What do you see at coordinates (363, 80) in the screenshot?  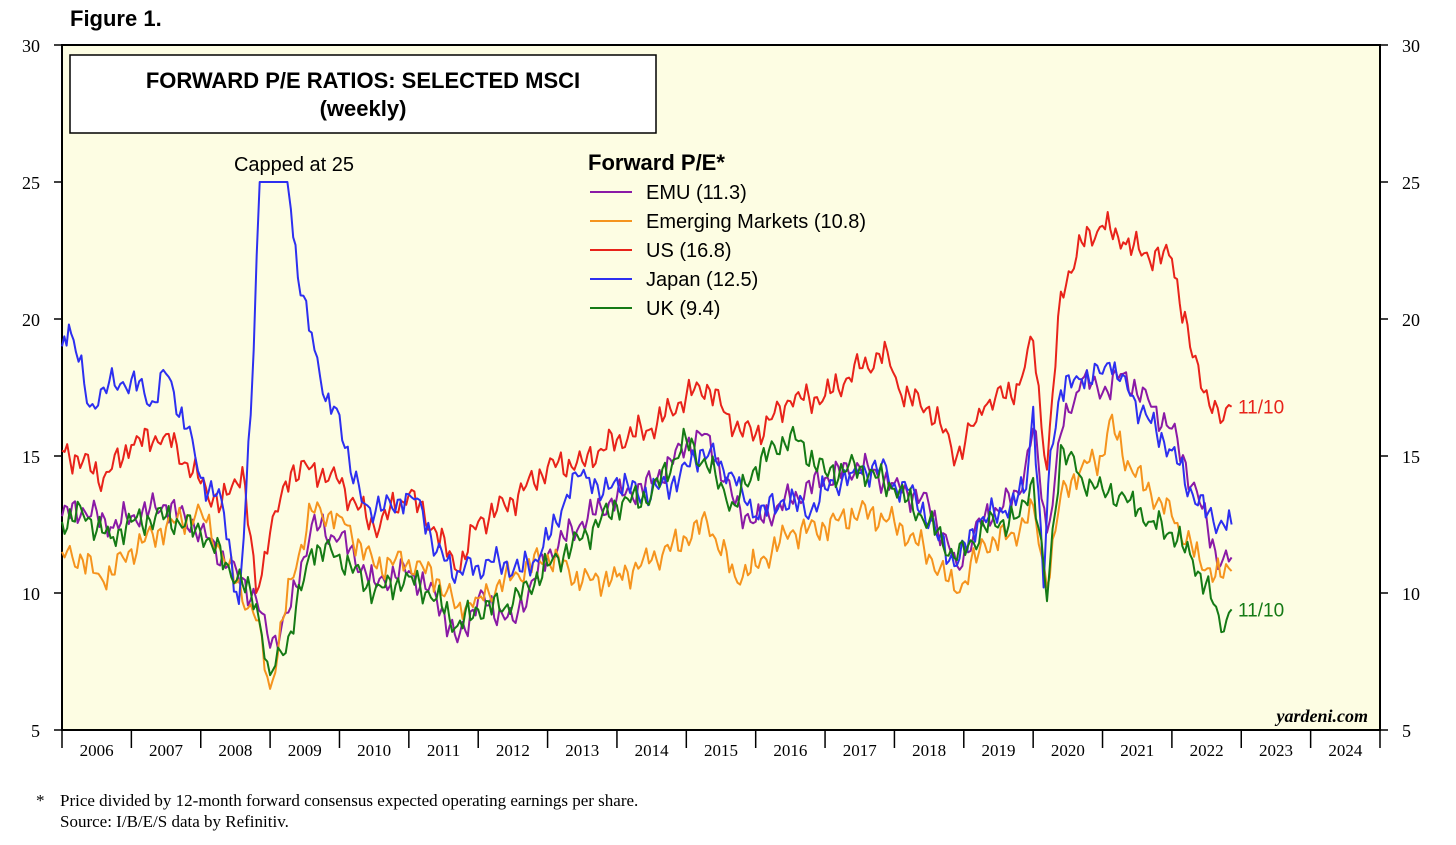 I see `chart-title: FORWARD P/E RATIOS: SELECTED MSCI` at bounding box center [363, 80].